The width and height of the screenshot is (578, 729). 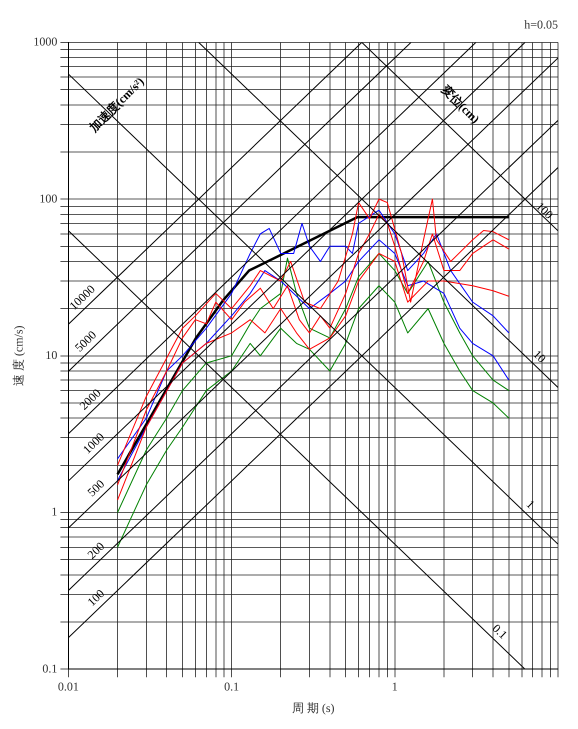 I want to click on x-tick-label: 1, so click(x=395, y=687).